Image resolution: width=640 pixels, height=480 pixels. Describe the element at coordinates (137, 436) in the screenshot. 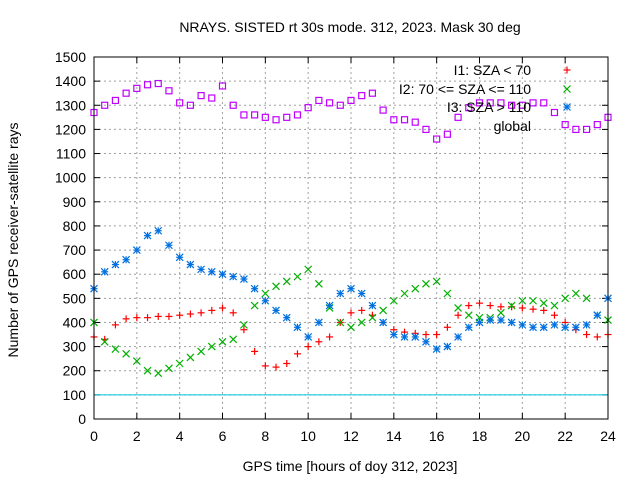

I see `x-tick-label: 2` at that location.